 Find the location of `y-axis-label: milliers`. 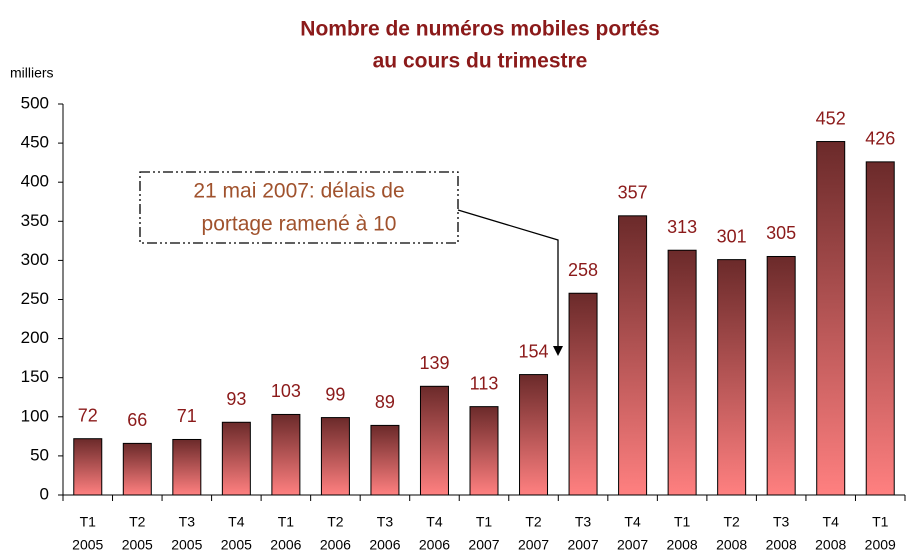

y-axis-label: milliers is located at coordinates (32, 73).